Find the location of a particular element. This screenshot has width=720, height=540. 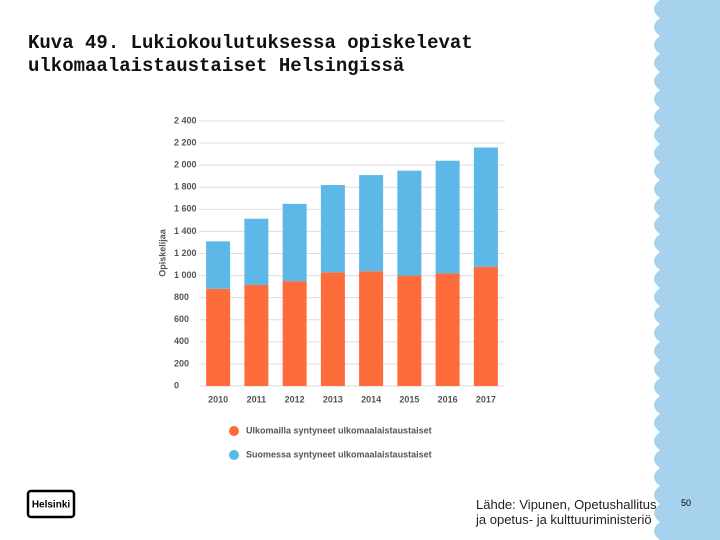

y-tick-label: 800 is located at coordinates (181, 297).